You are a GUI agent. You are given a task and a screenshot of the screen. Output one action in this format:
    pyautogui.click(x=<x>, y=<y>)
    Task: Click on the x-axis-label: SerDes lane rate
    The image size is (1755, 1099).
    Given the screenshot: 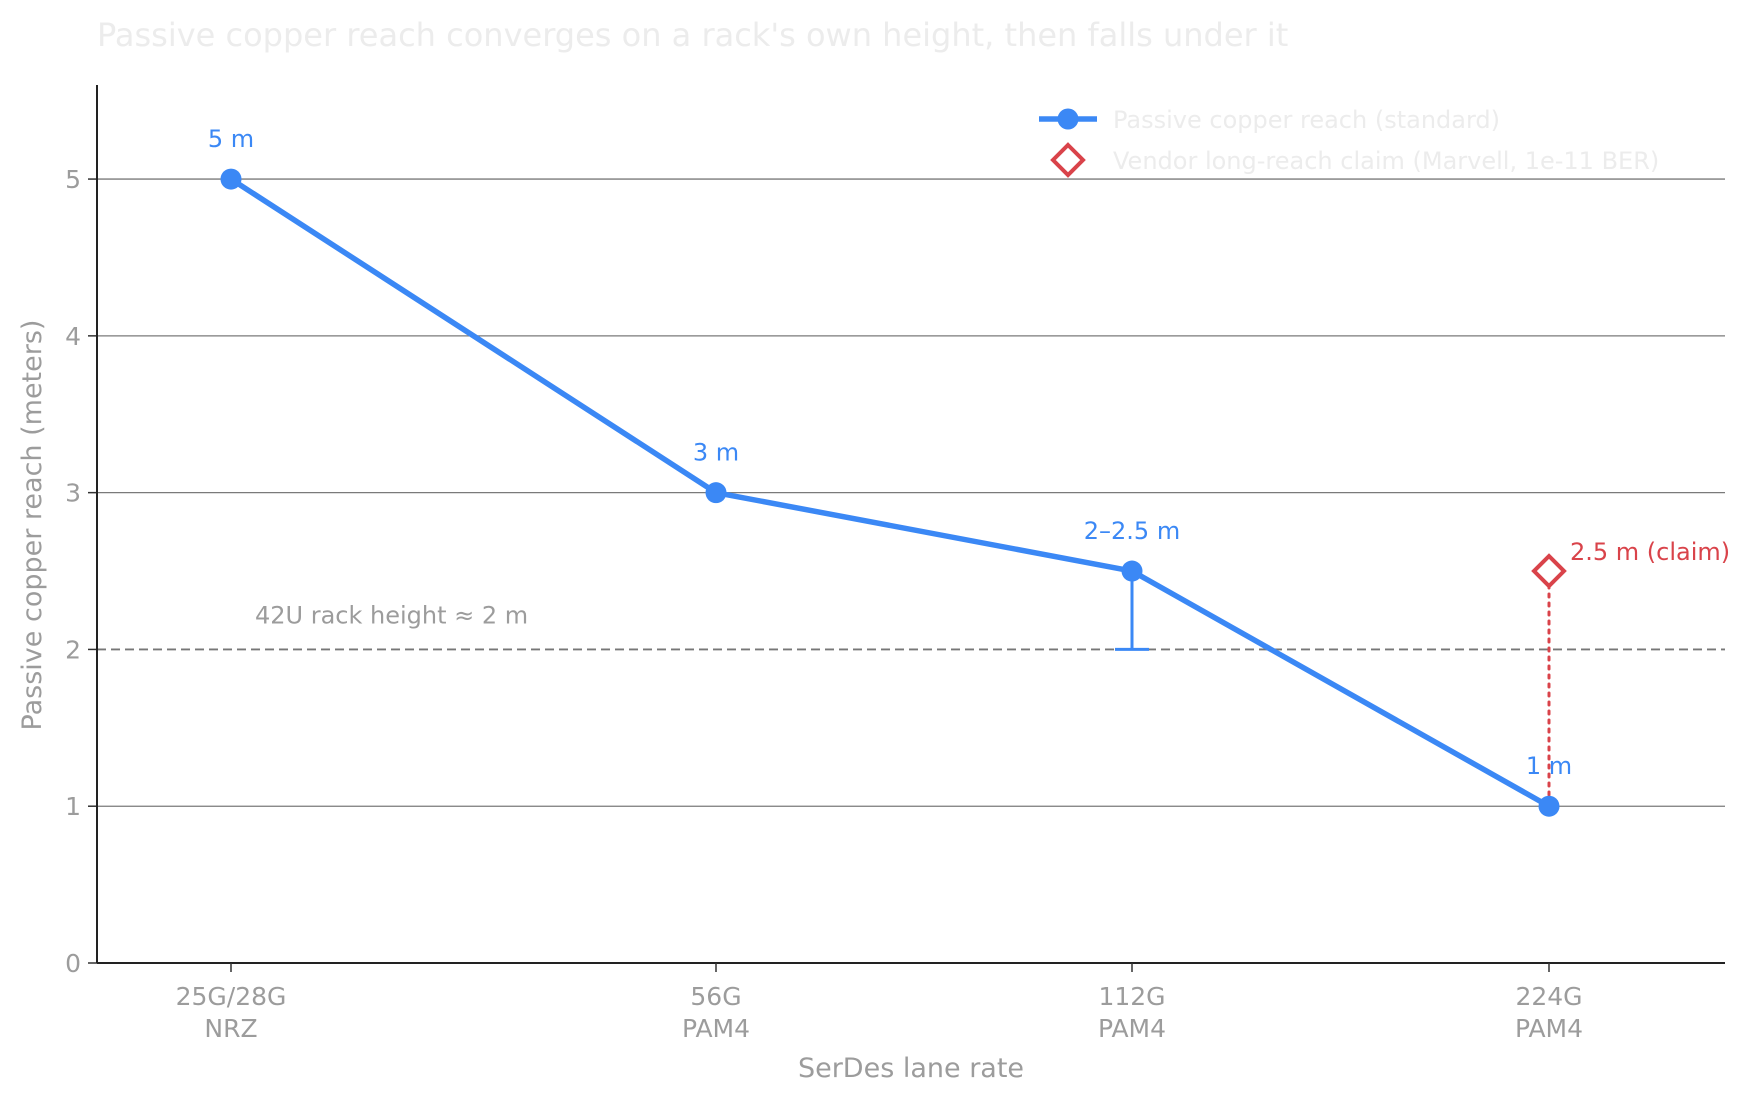 What is the action you would take?
    pyautogui.click(x=911, y=1068)
    